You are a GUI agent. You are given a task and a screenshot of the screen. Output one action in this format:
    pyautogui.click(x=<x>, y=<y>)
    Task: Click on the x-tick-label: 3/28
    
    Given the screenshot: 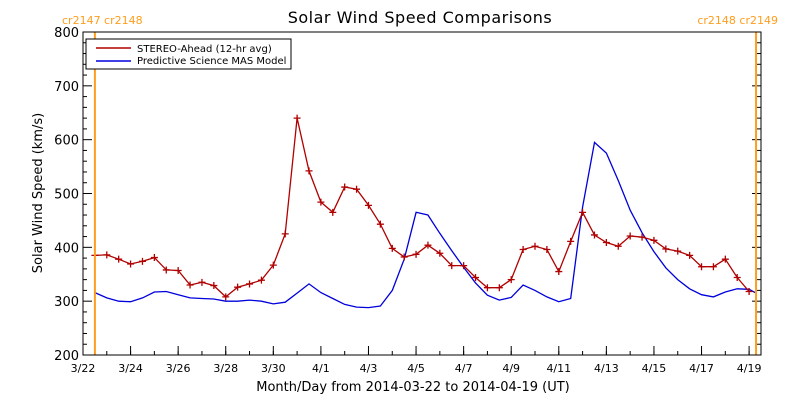 What is the action you would take?
    pyautogui.click(x=225, y=368)
    